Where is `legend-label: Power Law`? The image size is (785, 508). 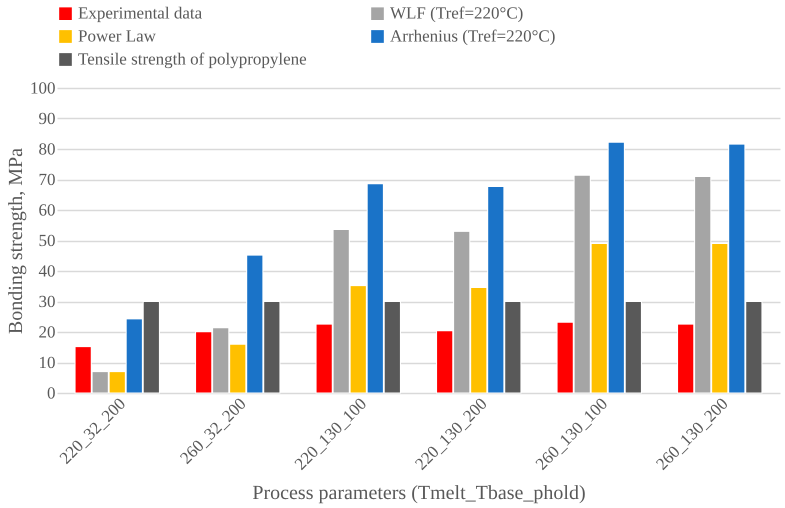
legend-label: Power Law is located at coordinates (117, 36).